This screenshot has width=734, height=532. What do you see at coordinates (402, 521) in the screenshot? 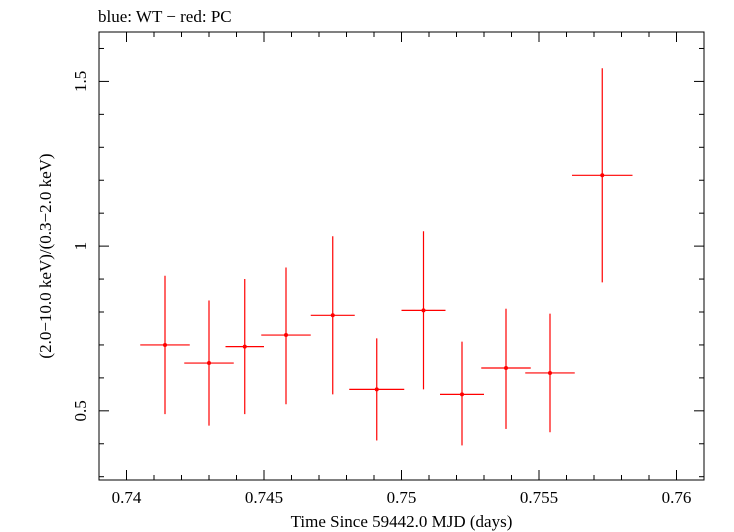
I see `x-axis-label: Time Since 59442.0 MJD (days)` at bounding box center [402, 521].